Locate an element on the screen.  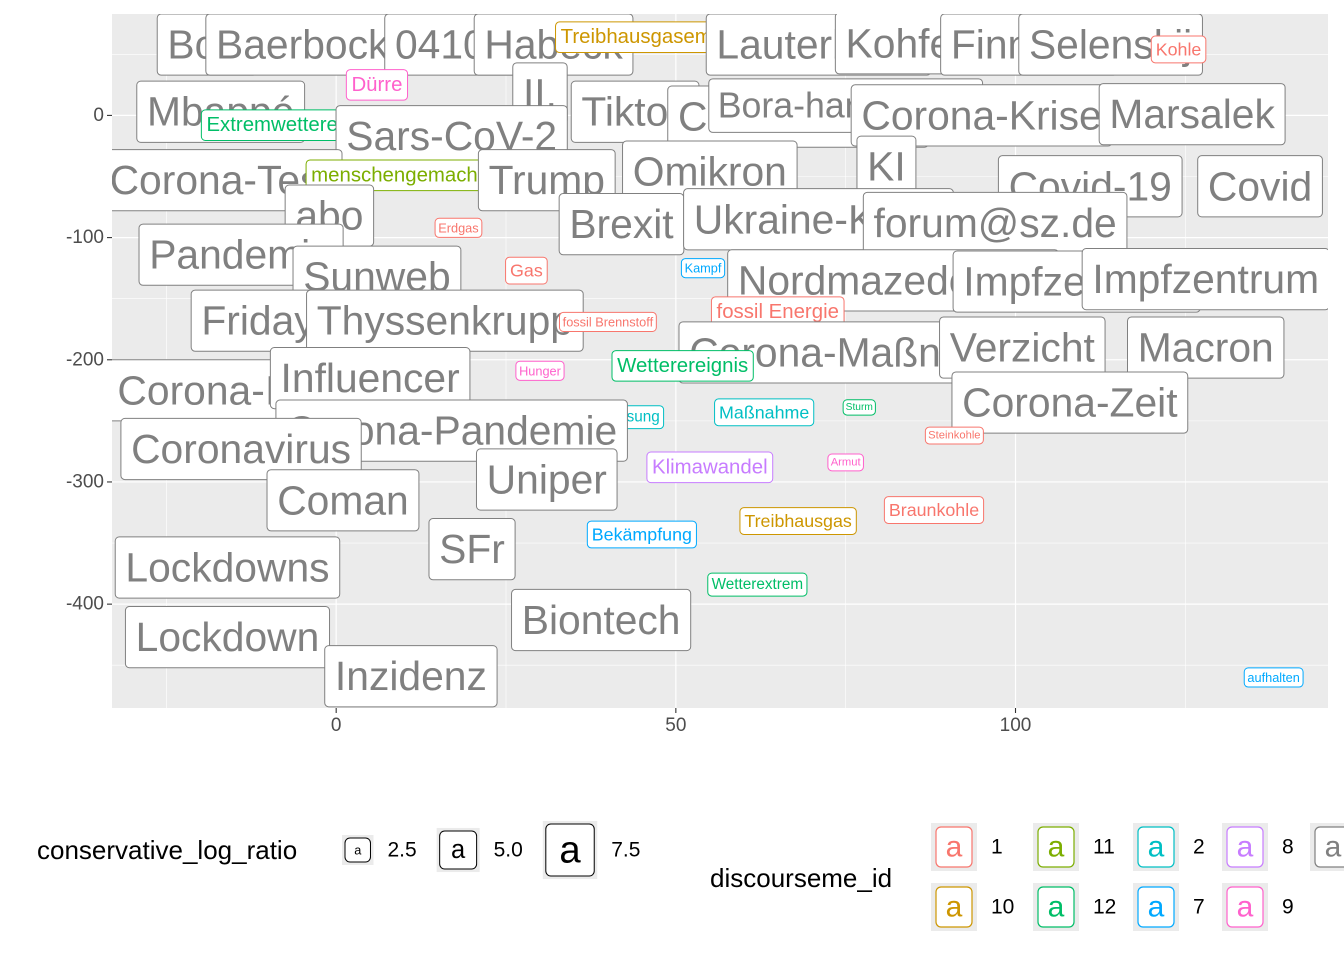
y-tick-label: 0 is located at coordinates (98, 115).